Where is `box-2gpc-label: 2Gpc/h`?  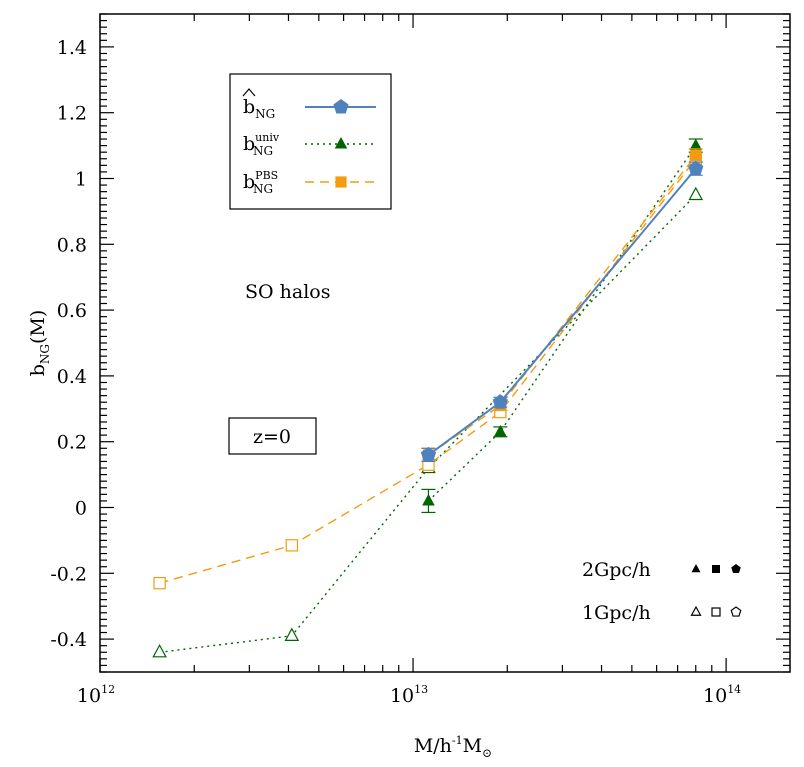 box-2gpc-label: 2Gpc/h is located at coordinates (616, 570).